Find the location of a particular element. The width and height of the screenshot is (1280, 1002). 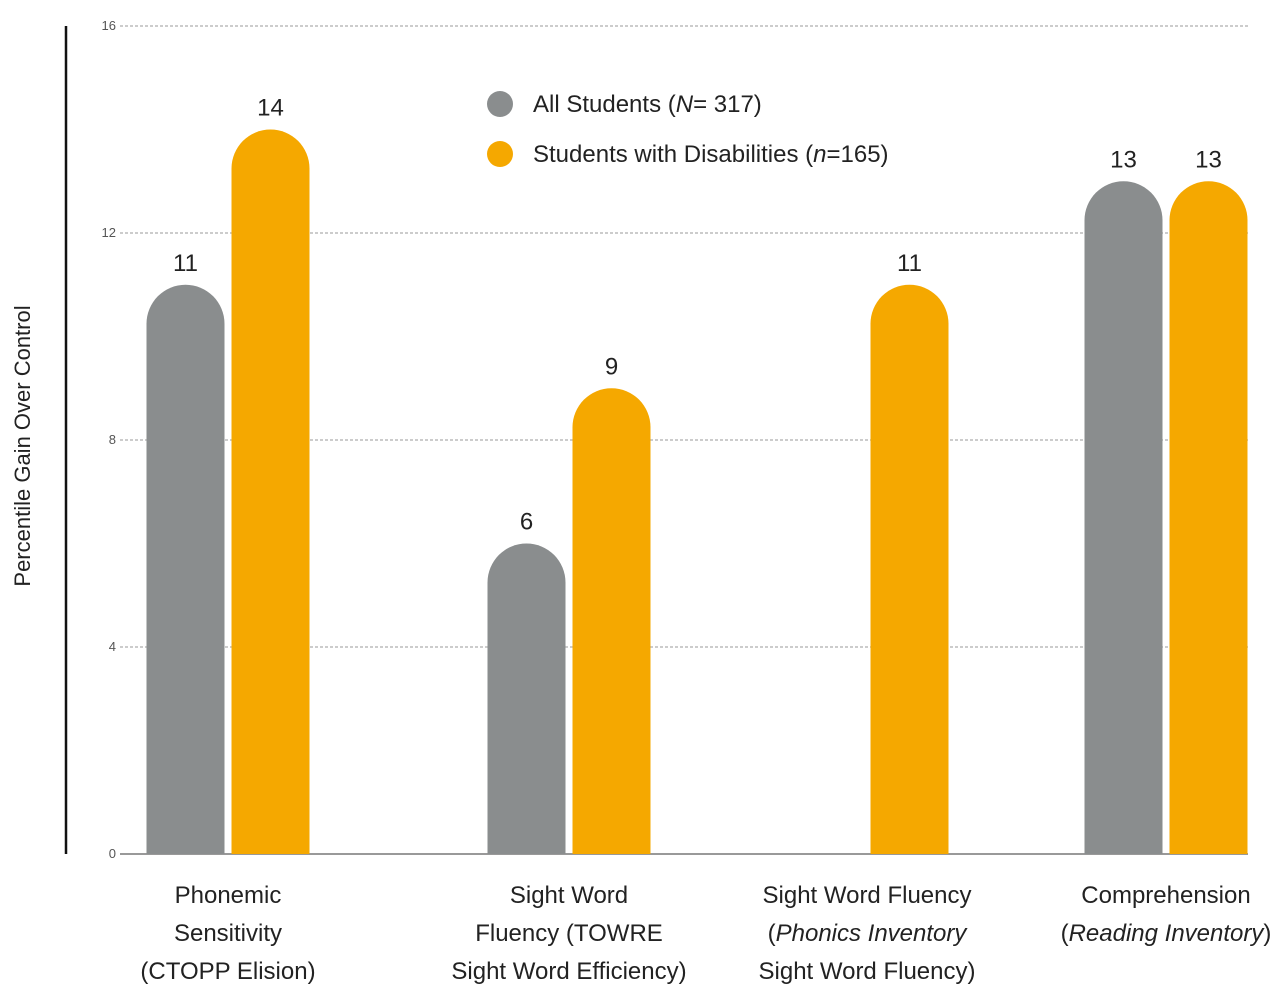

category-label-text: Phonics Inventory is located at coordinates (872, 933).